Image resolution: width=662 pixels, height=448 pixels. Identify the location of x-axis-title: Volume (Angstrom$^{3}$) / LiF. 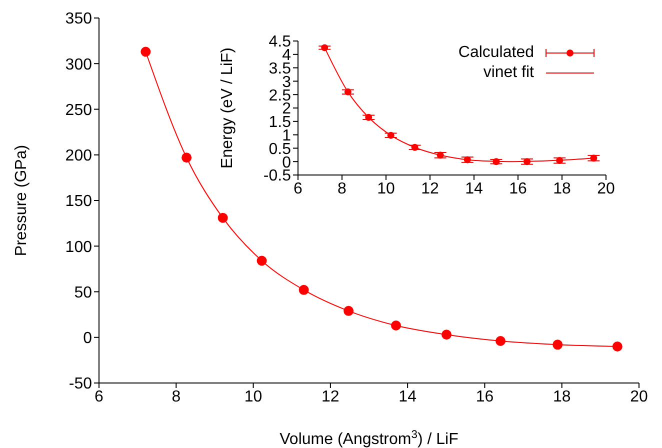
(369, 438).